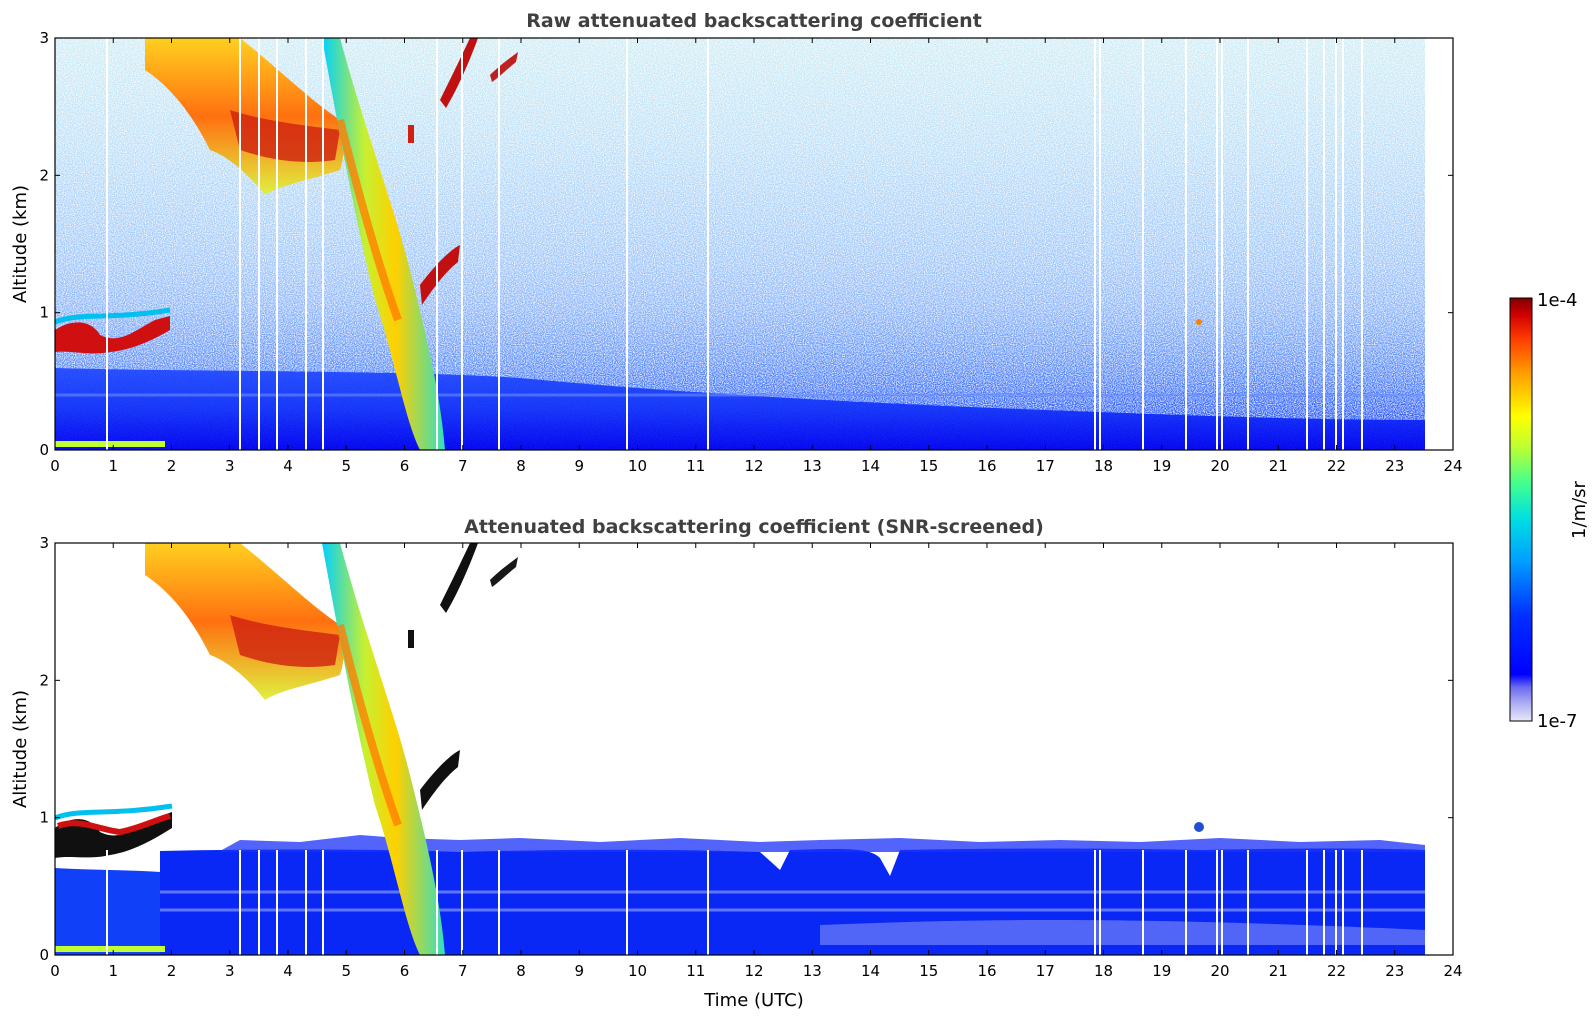 Image resolution: width=1595 pixels, height=1020 pixels. What do you see at coordinates (1199, 827) in the screenshot?
I see `screened-cloud-speck` at bounding box center [1199, 827].